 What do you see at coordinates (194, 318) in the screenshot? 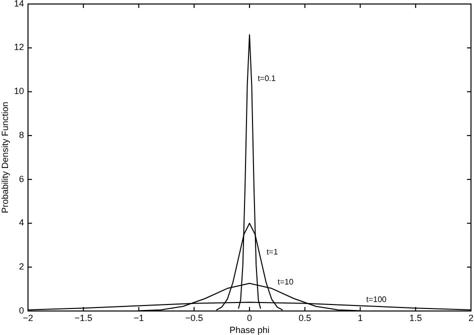
I see `x-tick-label: −0.5` at bounding box center [194, 318].